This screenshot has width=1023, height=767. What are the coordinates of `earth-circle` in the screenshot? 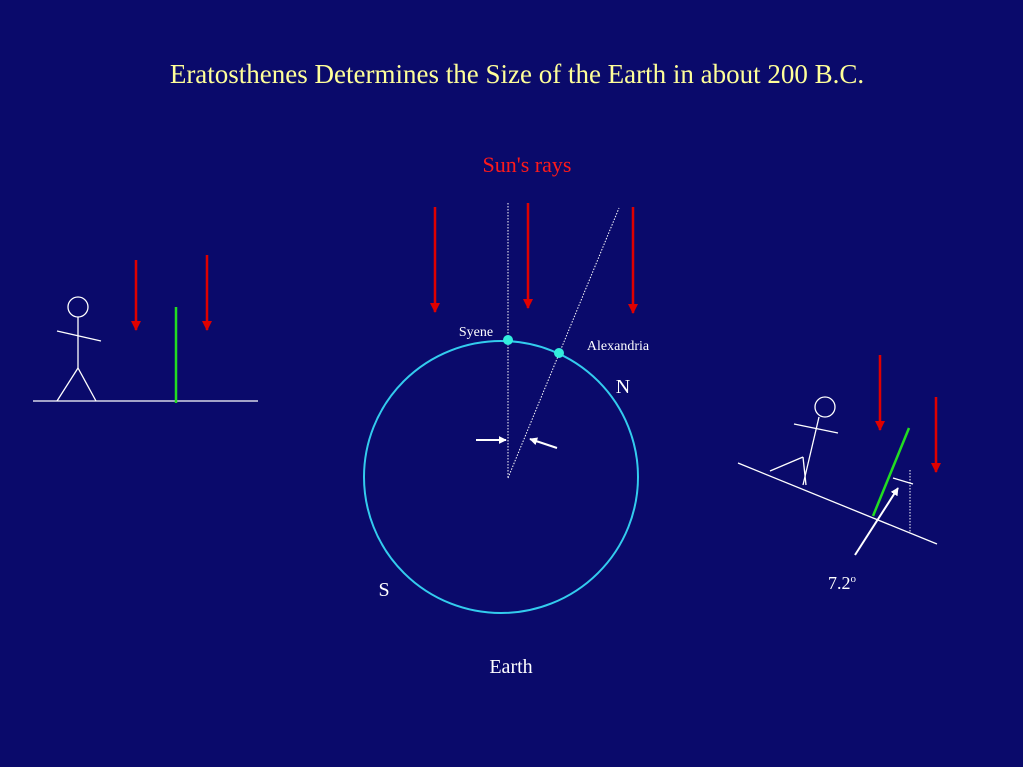 It's located at (501, 477).